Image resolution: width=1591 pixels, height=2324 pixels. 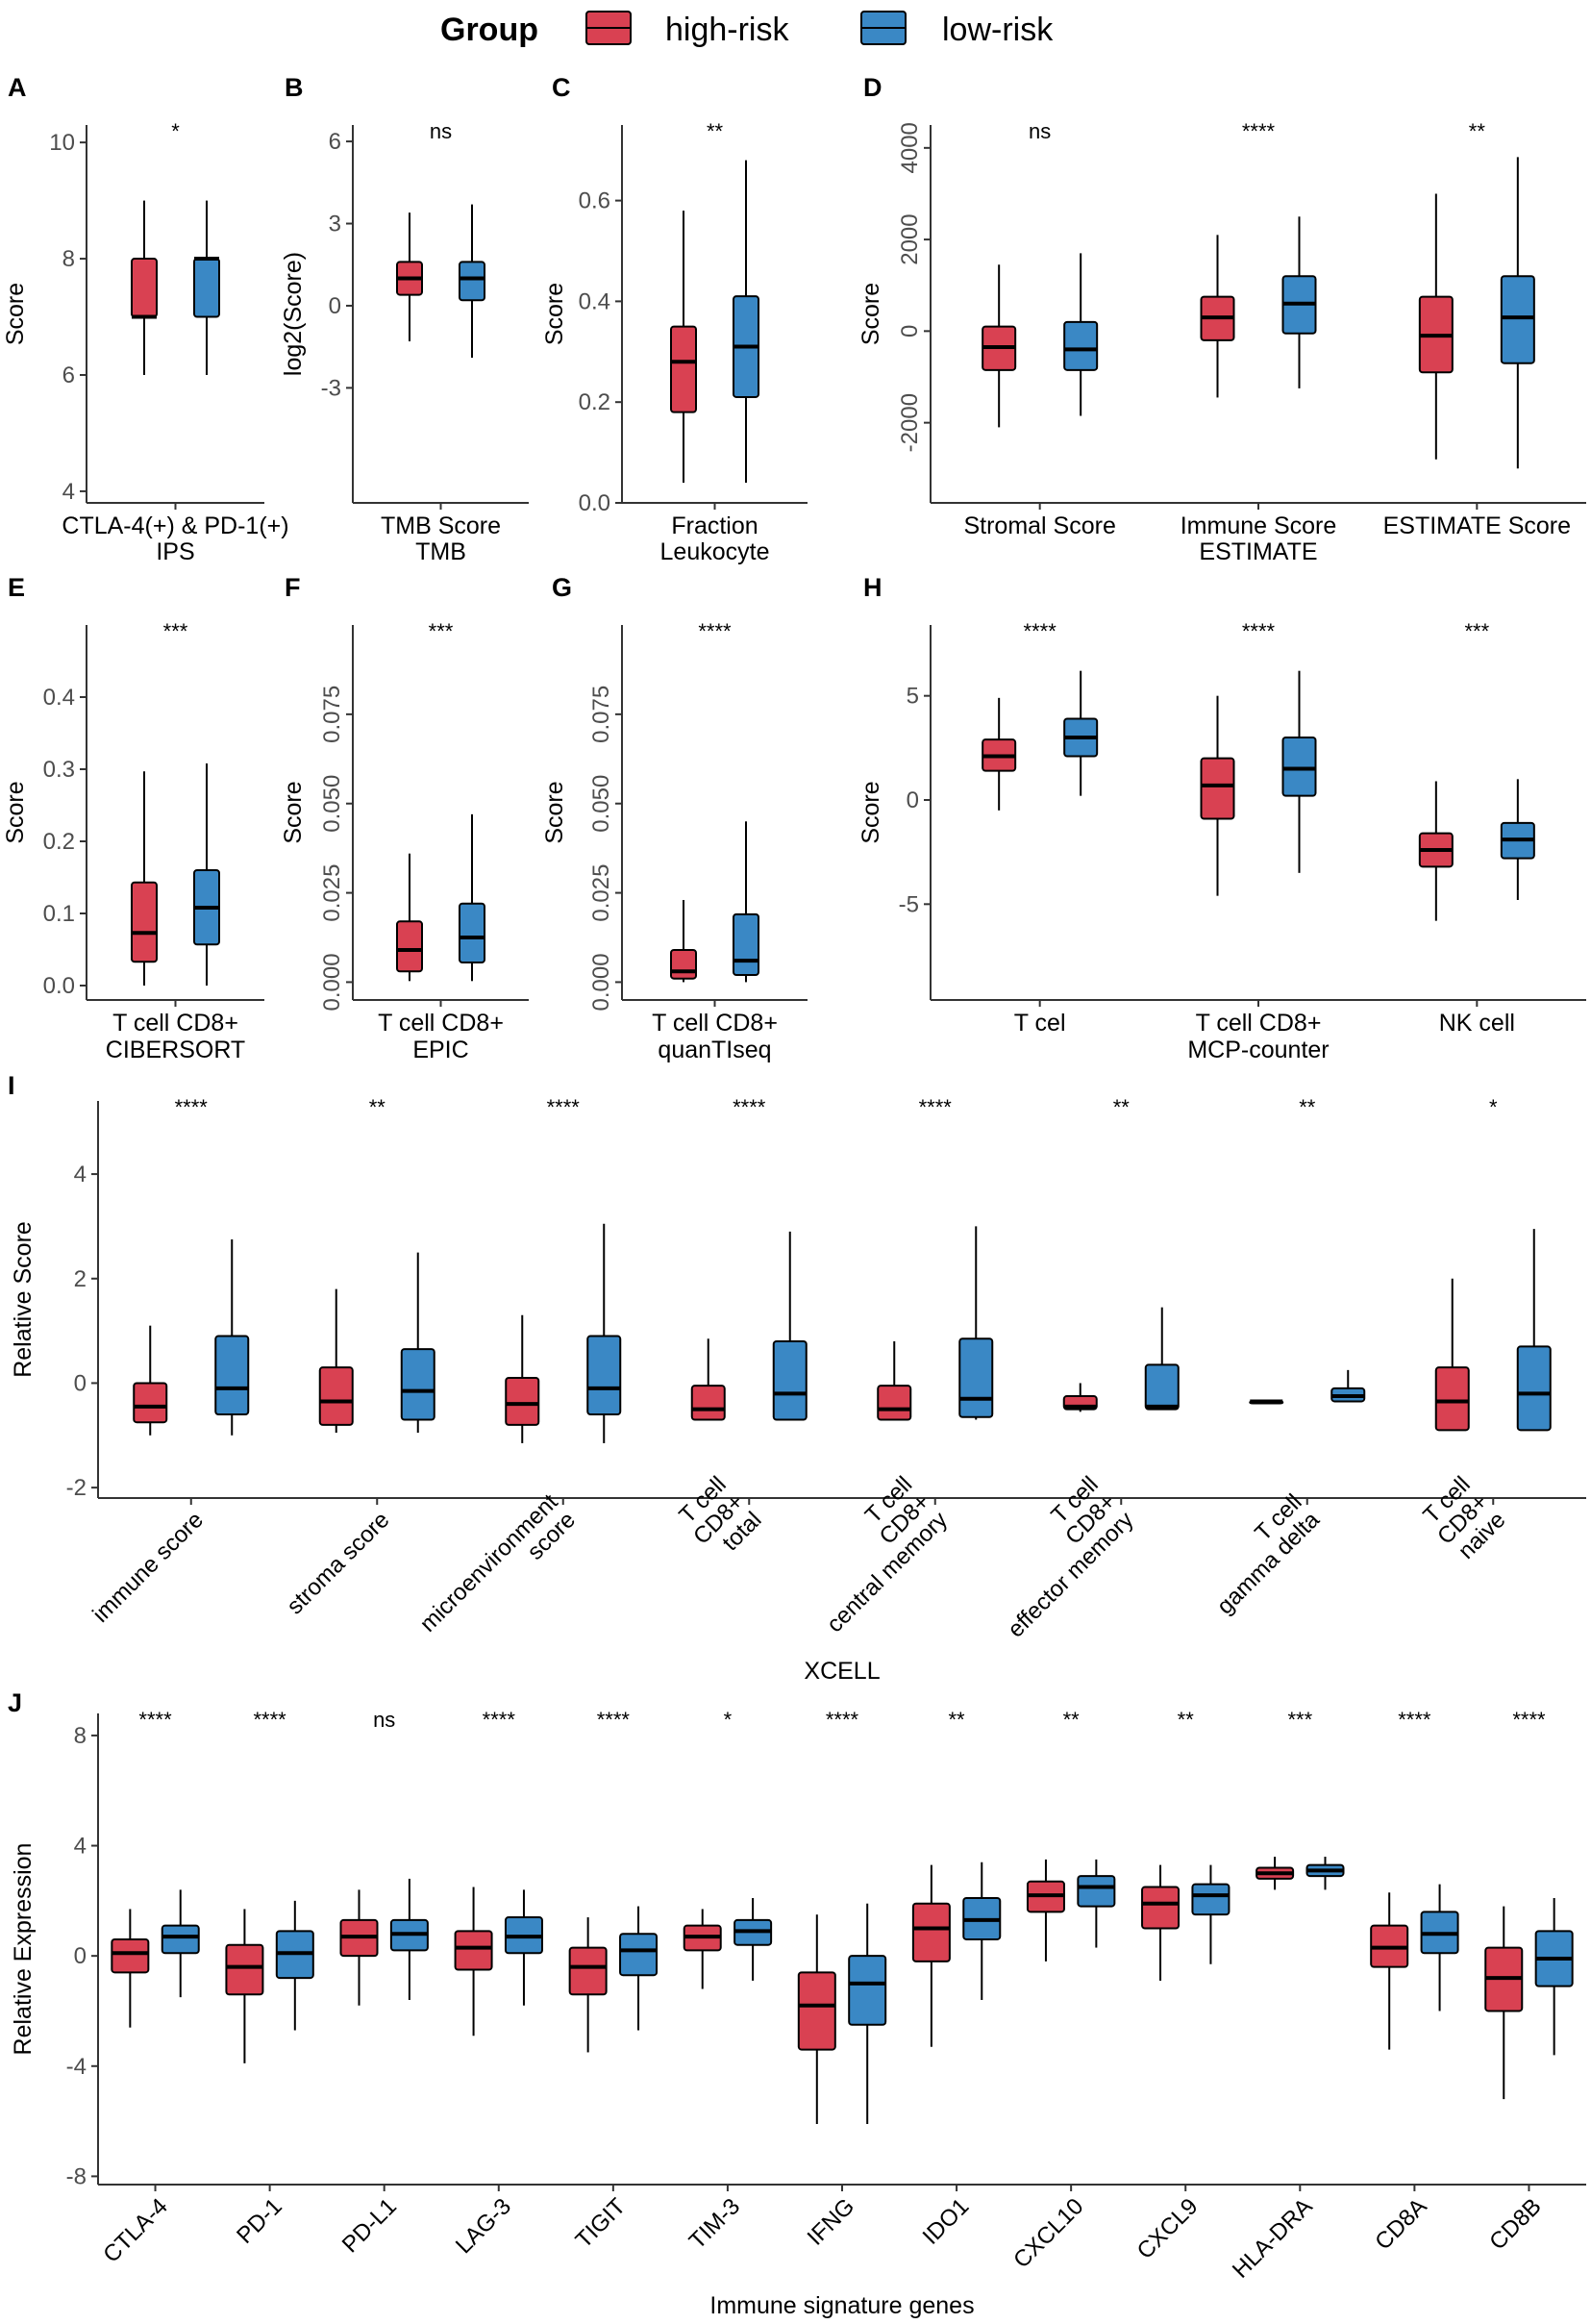 I want to click on x-axis-title: CIBERSORT, so click(x=175, y=1050).